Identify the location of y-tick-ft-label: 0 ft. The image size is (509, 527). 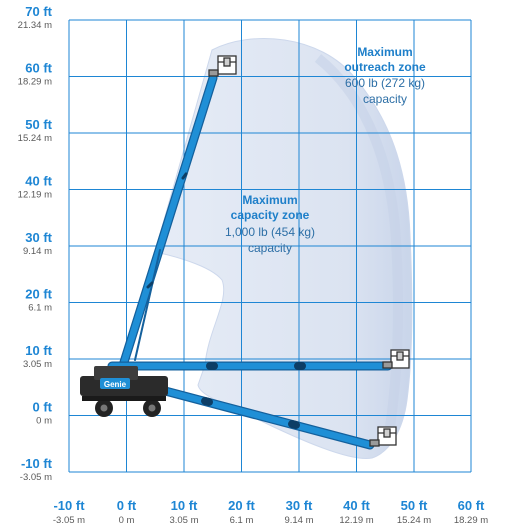
(43, 407).